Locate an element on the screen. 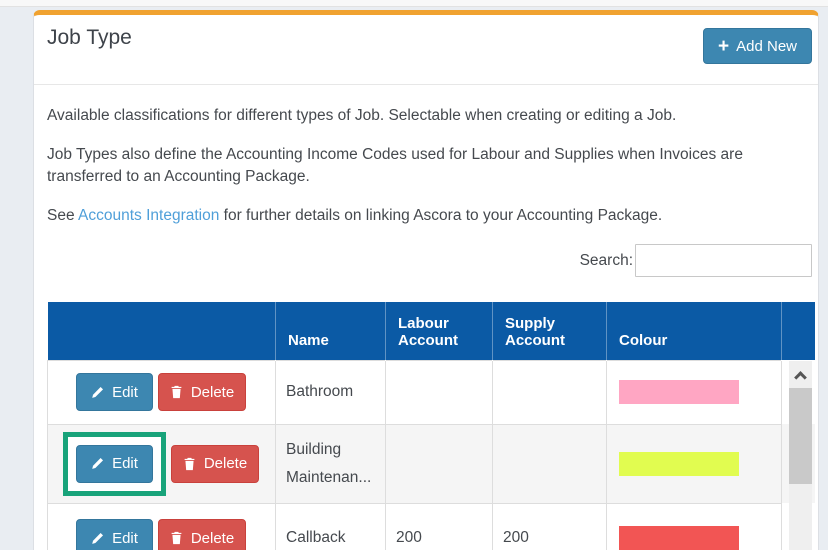  scroll-up-button is located at coordinates (800, 374).